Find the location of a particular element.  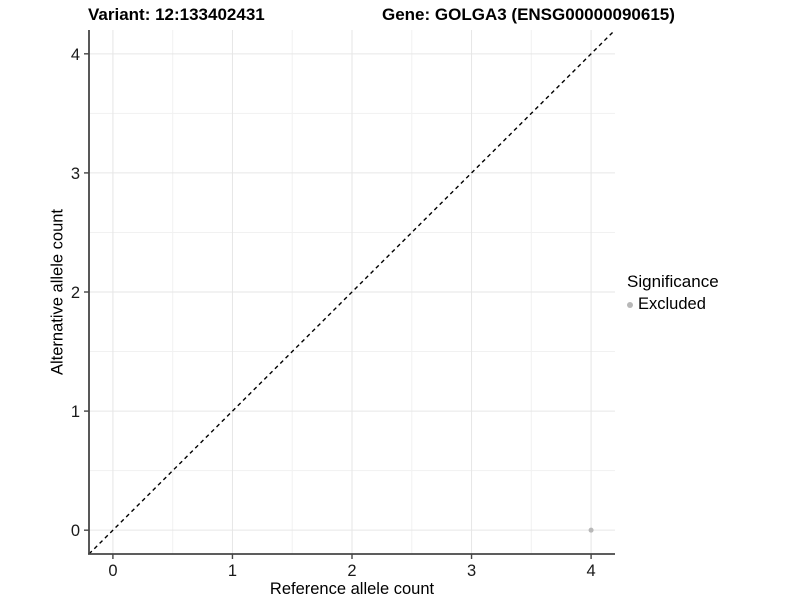

legend-item-label: Excluded is located at coordinates (672, 304).